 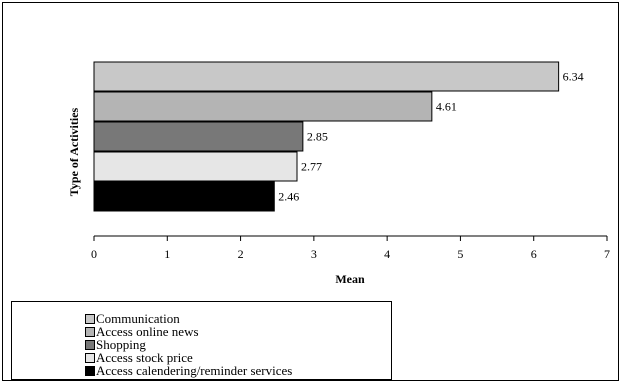 I want to click on legend-label: Shopping, so click(x=121, y=344).